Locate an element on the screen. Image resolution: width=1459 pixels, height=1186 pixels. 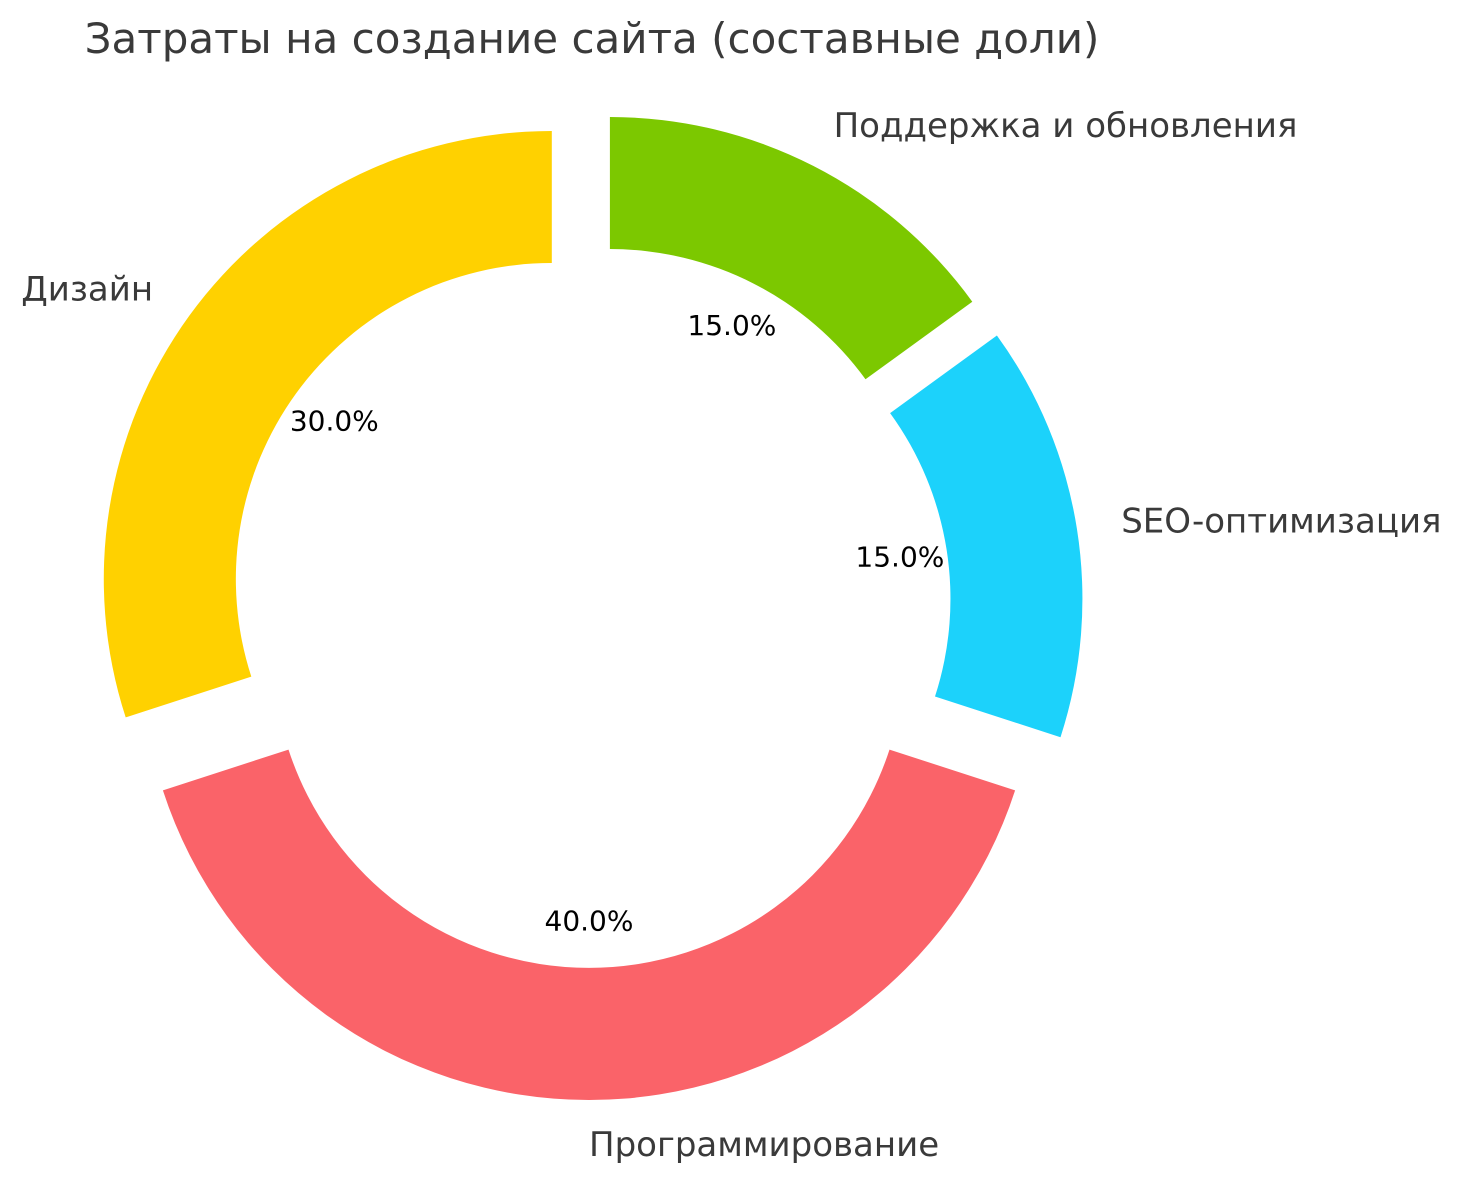
pie-slice-pct-3: 40.0% is located at coordinates (589, 920).